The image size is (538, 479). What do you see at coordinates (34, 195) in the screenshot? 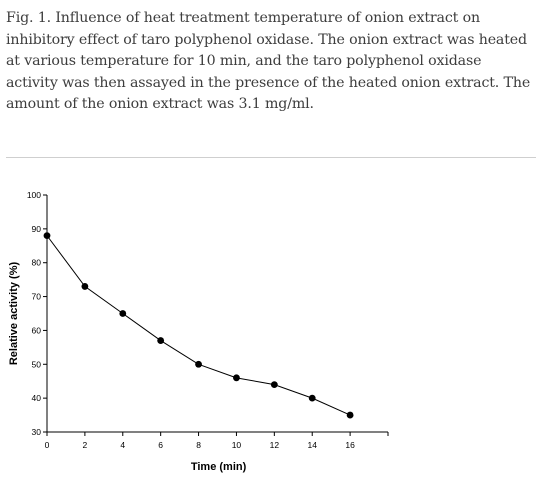
I see `y-tick-label: 100` at bounding box center [34, 195].